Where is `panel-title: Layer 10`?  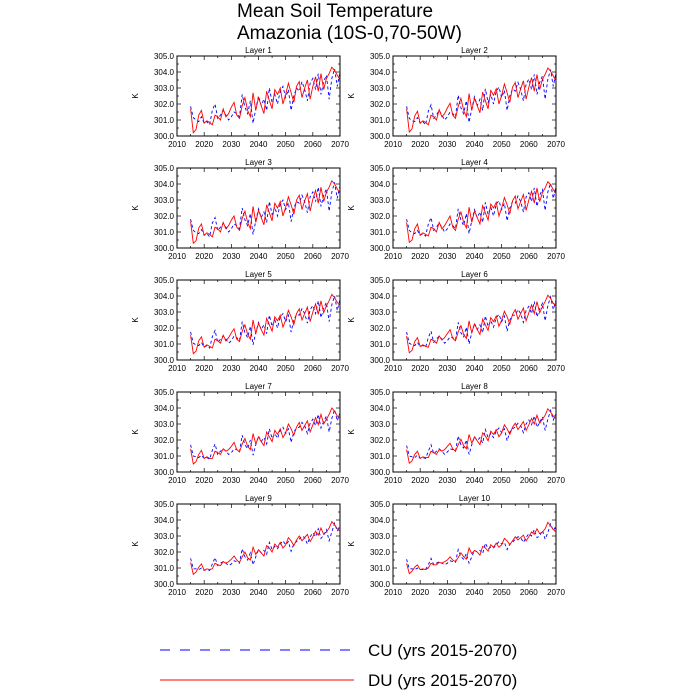 panel-title: Layer 10 is located at coordinates (475, 498).